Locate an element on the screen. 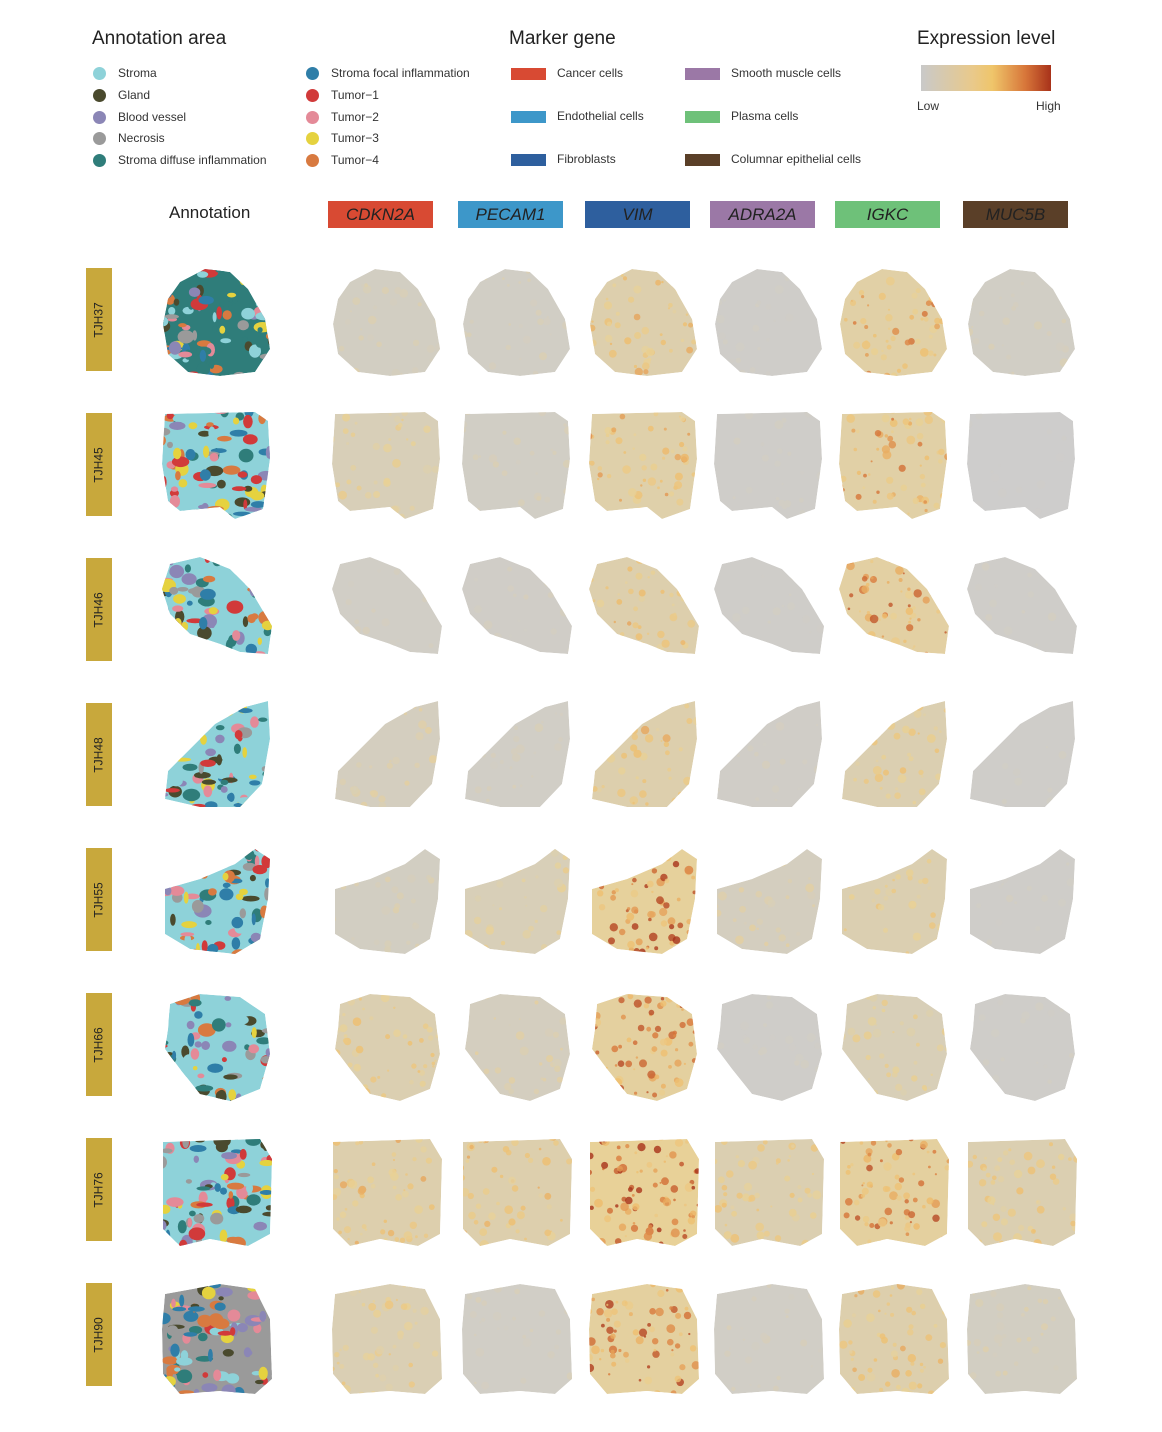 This screenshot has width=1162, height=1432. annotation-legend-label: Gland is located at coordinates (134, 94).